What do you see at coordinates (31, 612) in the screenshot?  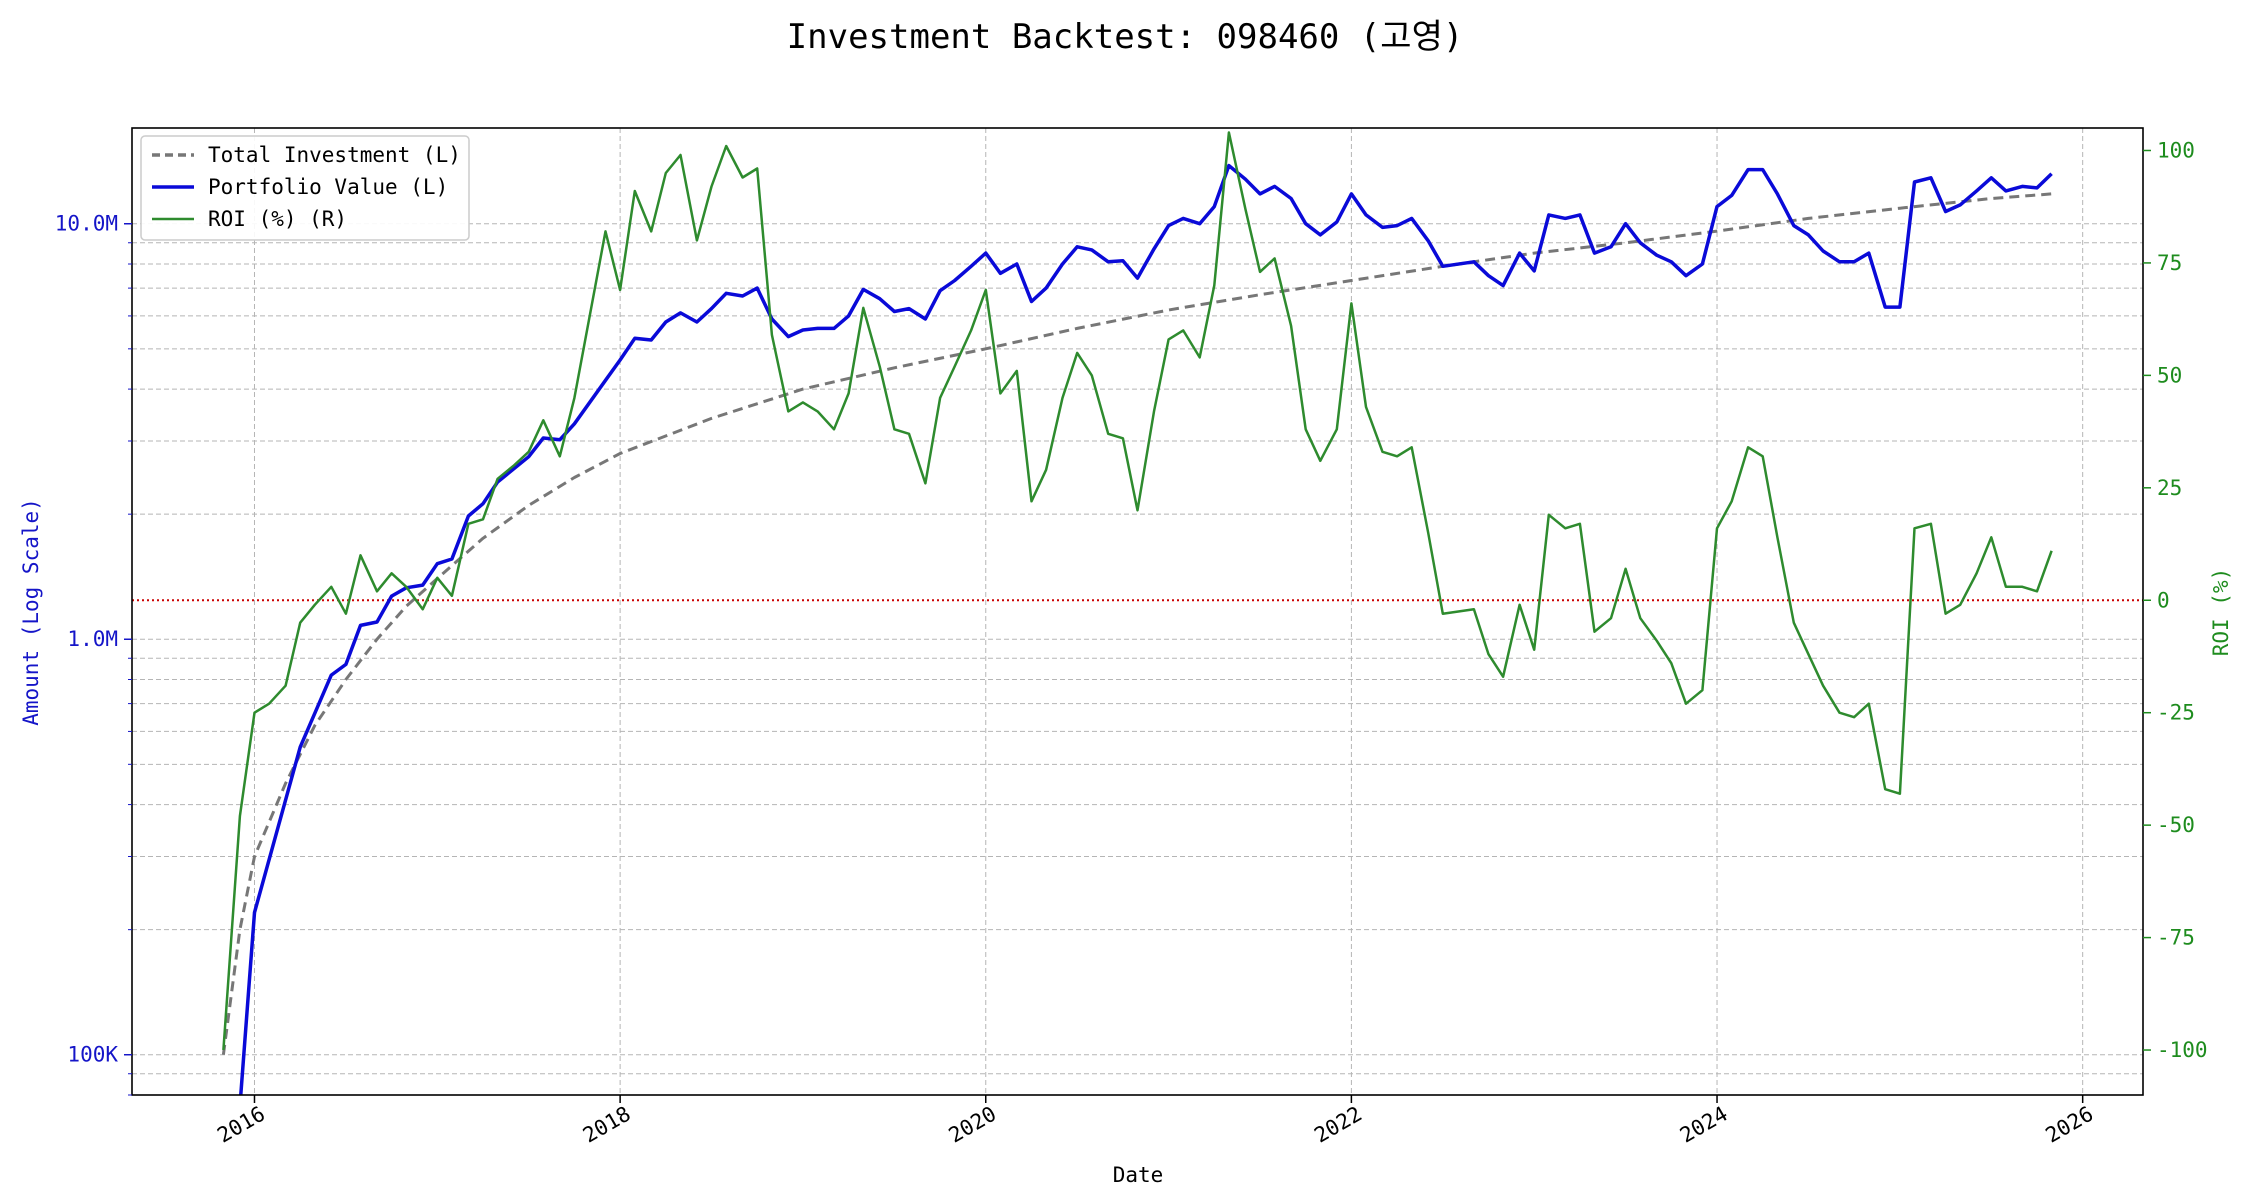 I see `left-axis-label: Amount (Log Scale)` at bounding box center [31, 612].